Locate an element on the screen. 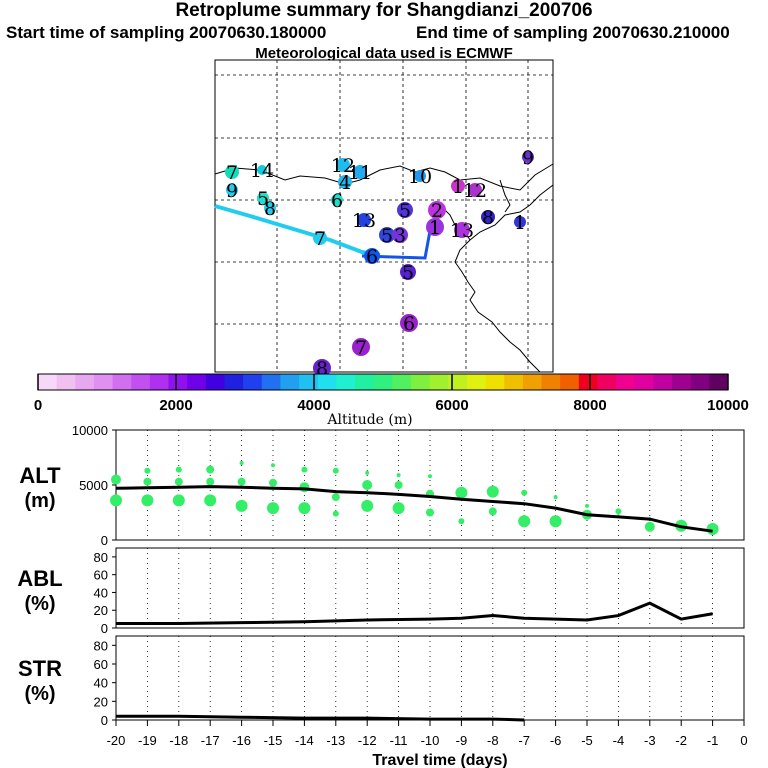 This screenshot has width=768, height=768. x-tick-label: -5 is located at coordinates (587, 740).